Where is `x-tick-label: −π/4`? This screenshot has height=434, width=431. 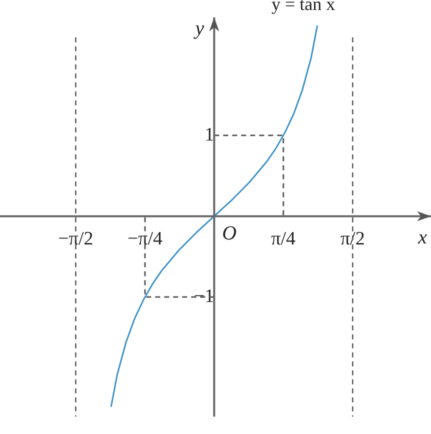
x-tick-label: −π/4 is located at coordinates (145, 239).